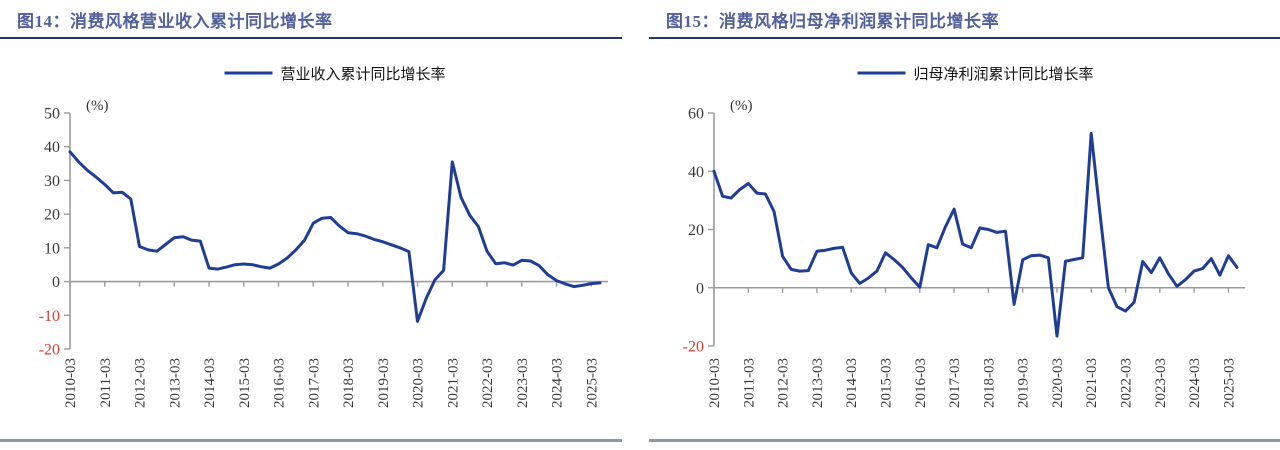  What do you see at coordinates (964, 440) in the screenshot?
I see `figure-15-bottom-rule` at bounding box center [964, 440].